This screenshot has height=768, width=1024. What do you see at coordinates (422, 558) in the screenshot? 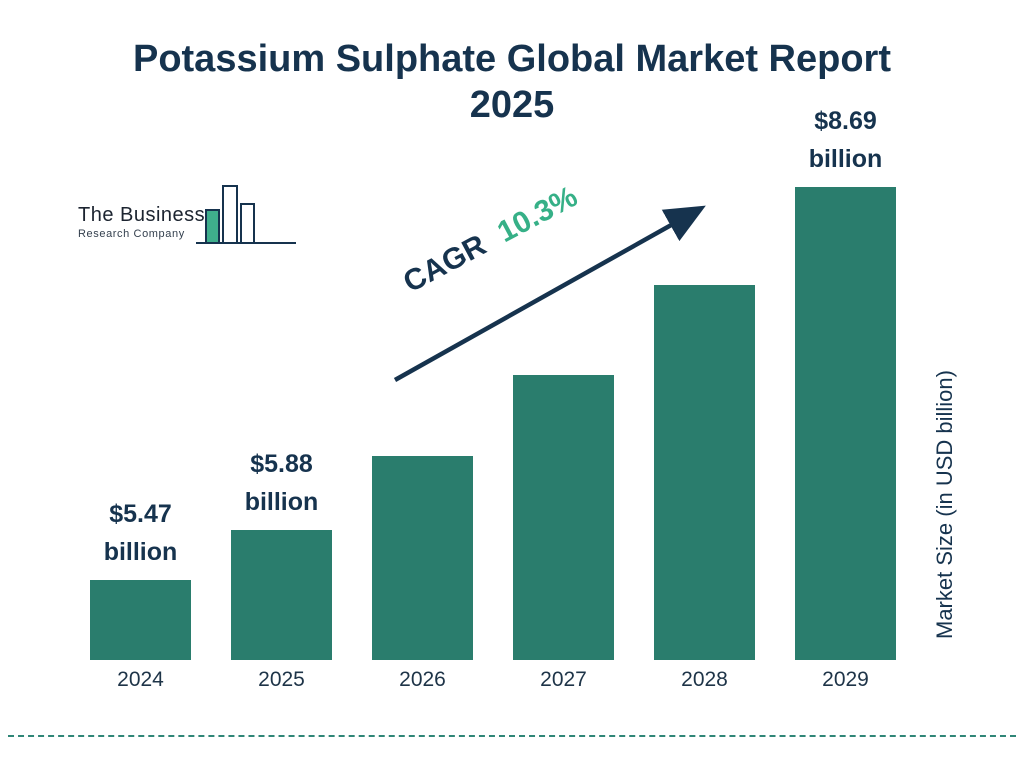
I see `bar-2026` at bounding box center [422, 558].